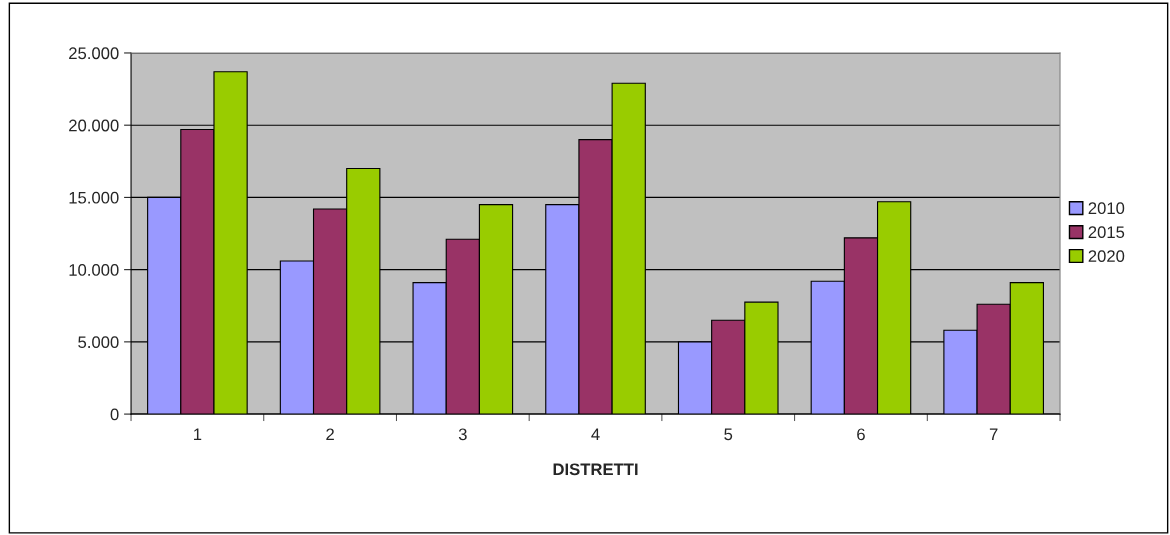  Describe the element at coordinates (94, 270) in the screenshot. I see `y-tick-label: 10.000` at that location.